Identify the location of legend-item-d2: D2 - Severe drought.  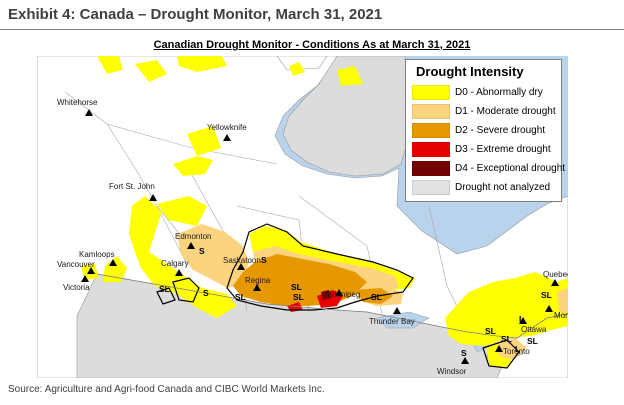
(486, 130).